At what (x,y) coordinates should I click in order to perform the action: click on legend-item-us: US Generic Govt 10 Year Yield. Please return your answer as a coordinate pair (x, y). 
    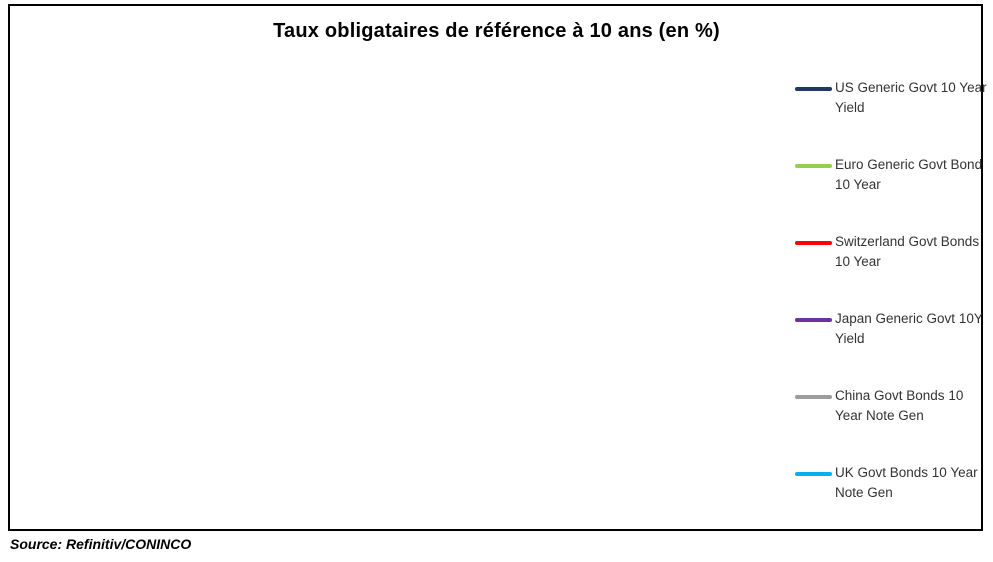
    Looking at the image, I should click on (891, 97).